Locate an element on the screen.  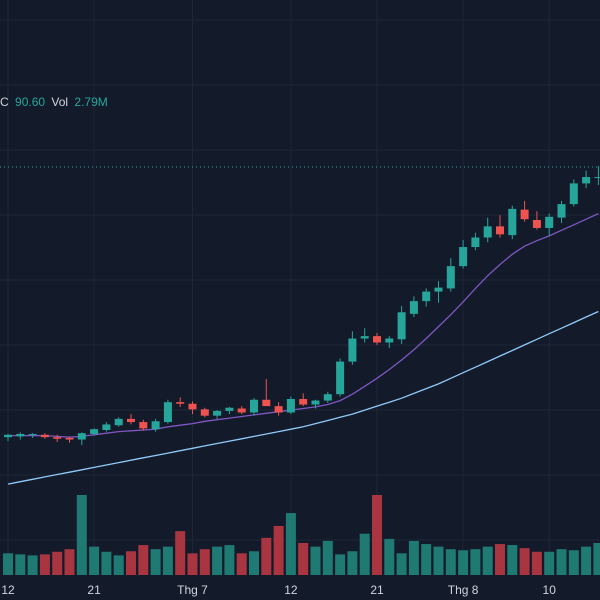
price-legend: C 90.60 Vol 2.79M is located at coordinates (55, 102).